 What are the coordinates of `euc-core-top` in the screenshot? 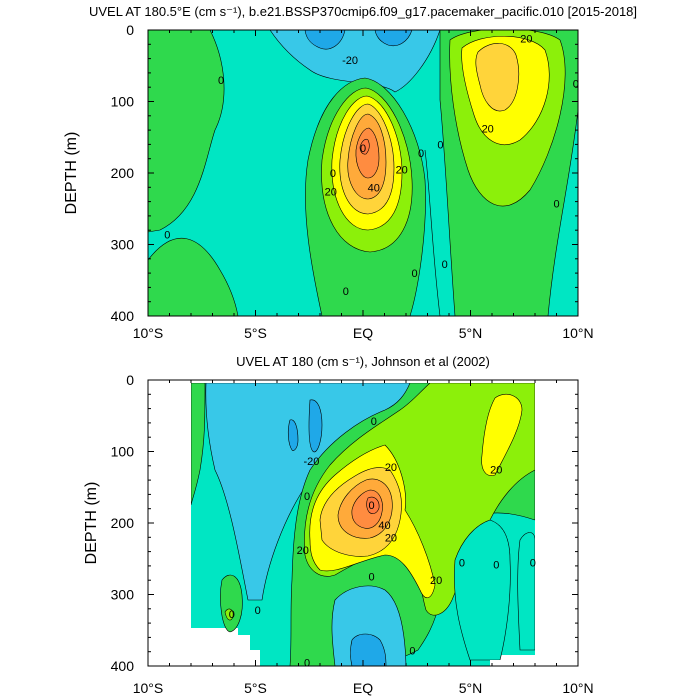 It's located at (367, 153).